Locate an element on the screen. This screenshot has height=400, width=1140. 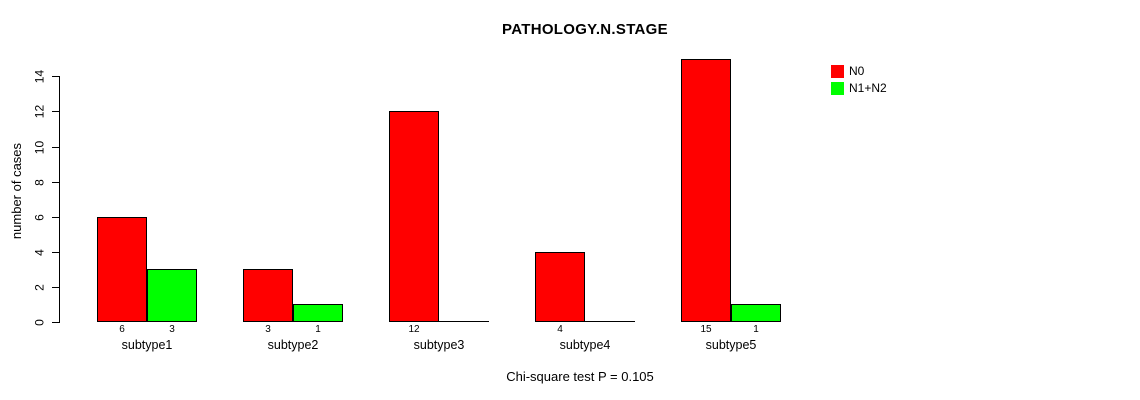
y-axis-tick-label: 10 is located at coordinates (39, 147).